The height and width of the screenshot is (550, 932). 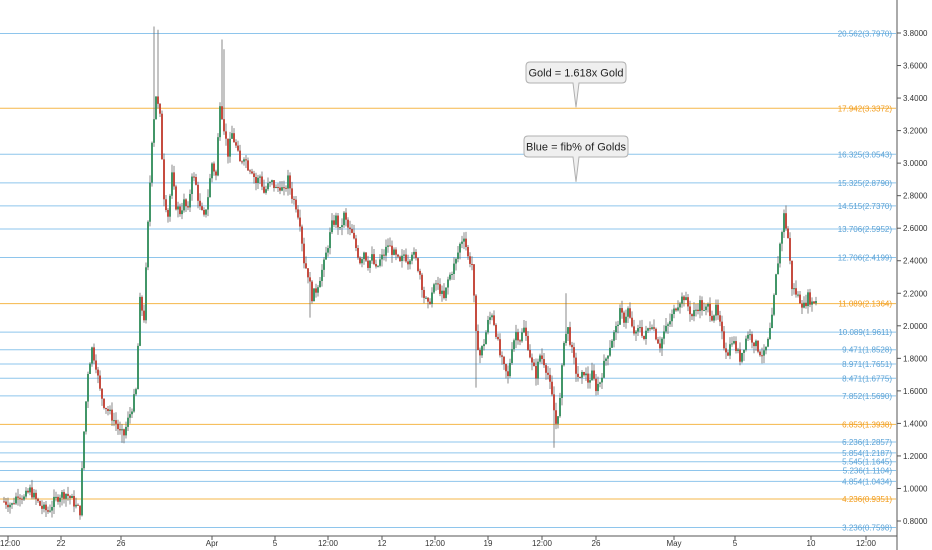 What do you see at coordinates (867, 364) in the screenshot?
I see `fib-label-10: 8.971(1.7651)` at bounding box center [867, 364].